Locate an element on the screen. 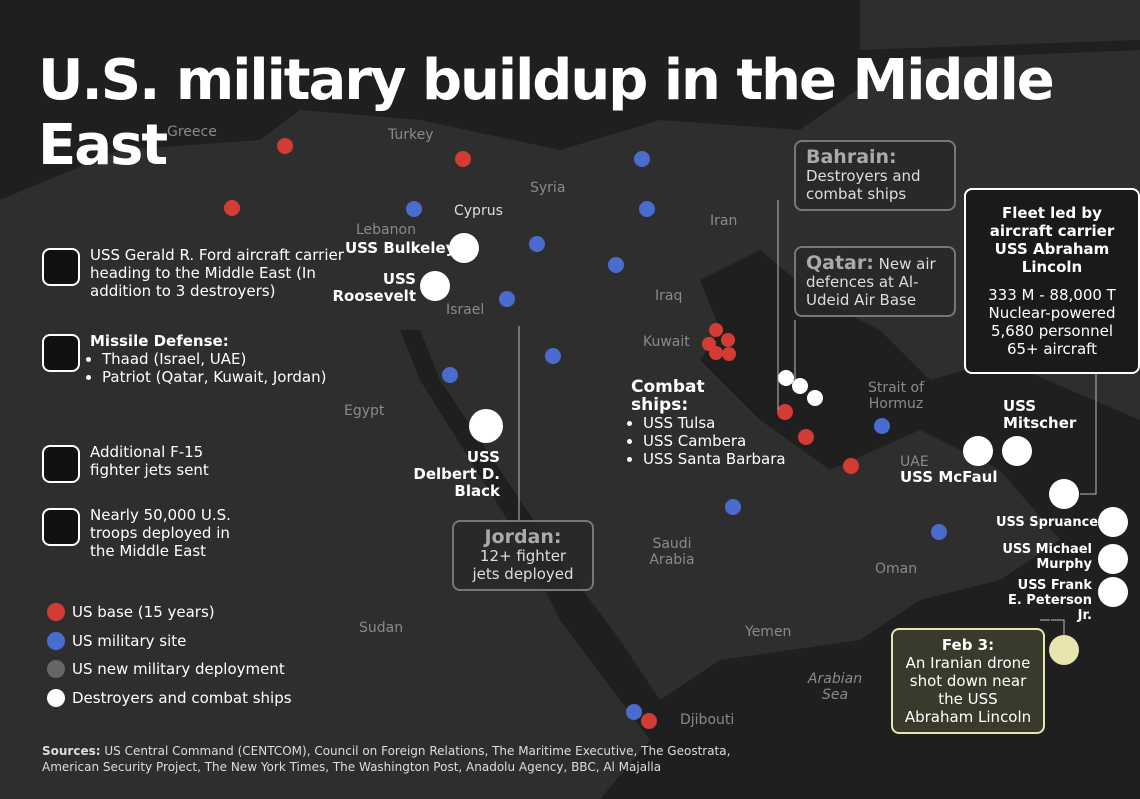  ship-label: USS Frank E. Peterson Jr. is located at coordinates (1049, 600).